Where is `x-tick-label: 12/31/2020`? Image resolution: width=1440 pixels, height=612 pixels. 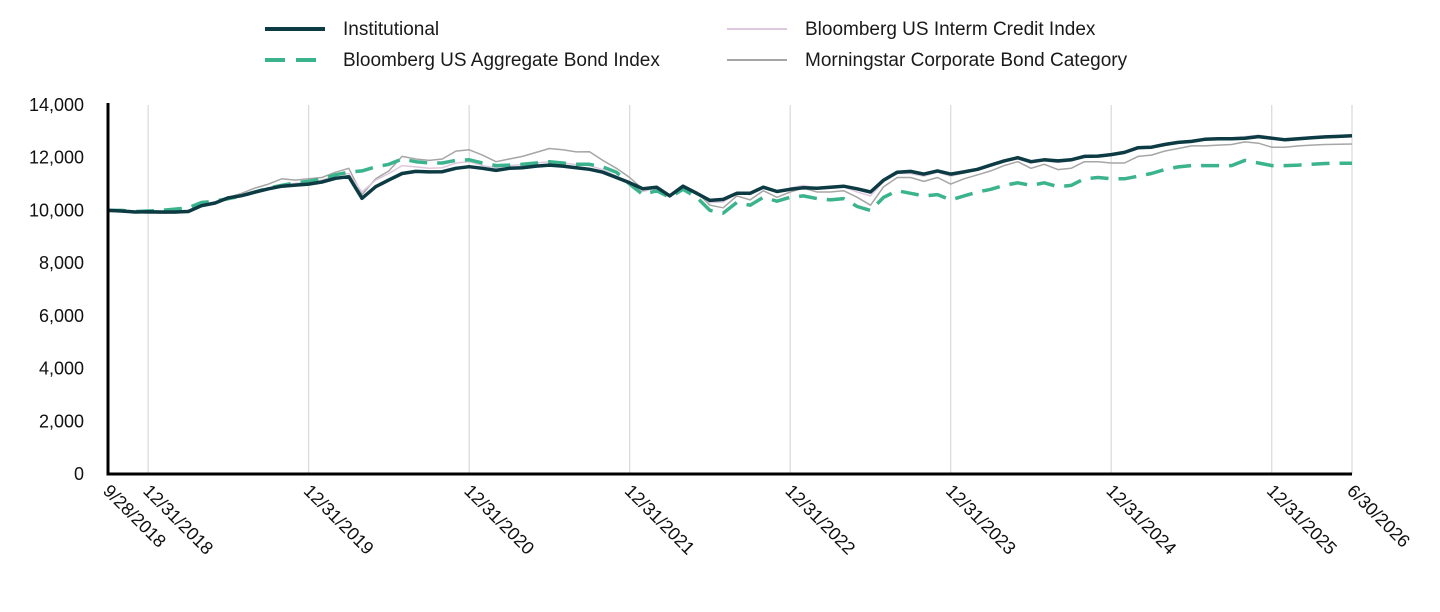 x-tick-label: 12/31/2020 is located at coordinates (499, 520).